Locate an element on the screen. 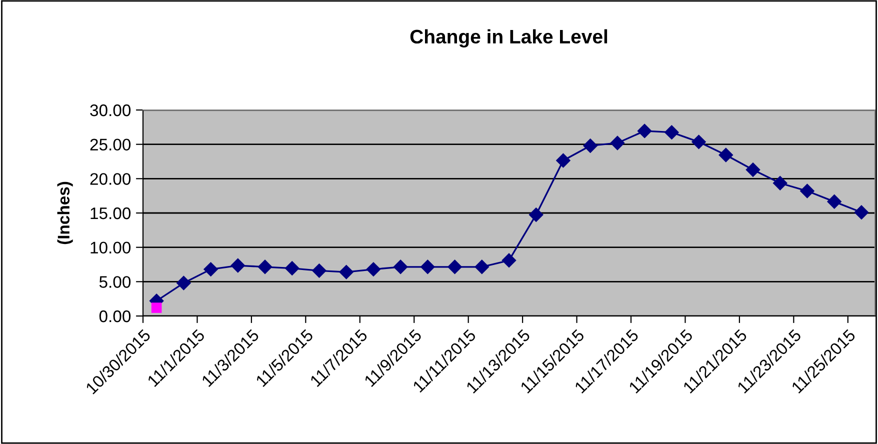  y-axis-title: (Inches) is located at coordinates (65, 213).